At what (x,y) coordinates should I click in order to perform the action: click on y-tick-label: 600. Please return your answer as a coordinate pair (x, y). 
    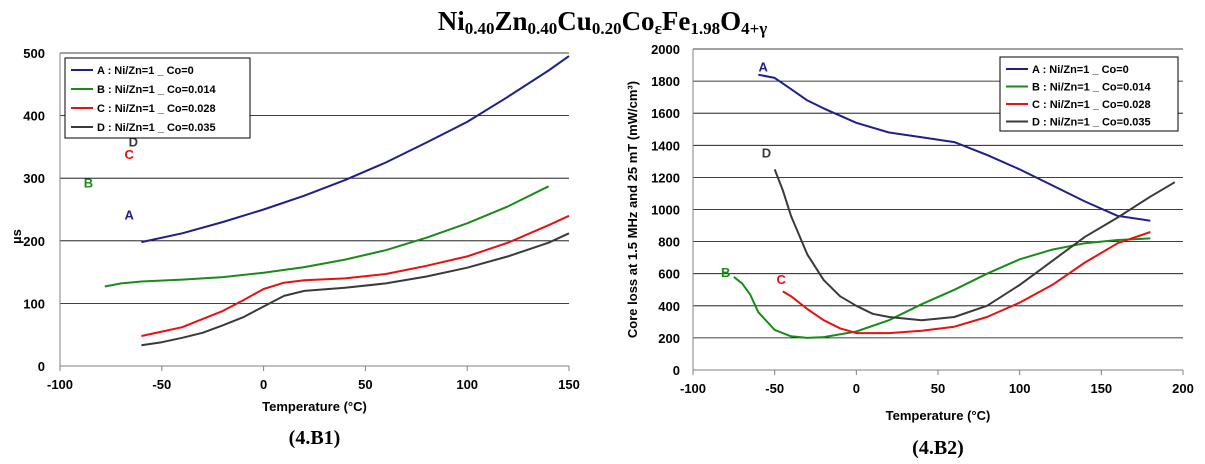
    Looking at the image, I should click on (669, 274).